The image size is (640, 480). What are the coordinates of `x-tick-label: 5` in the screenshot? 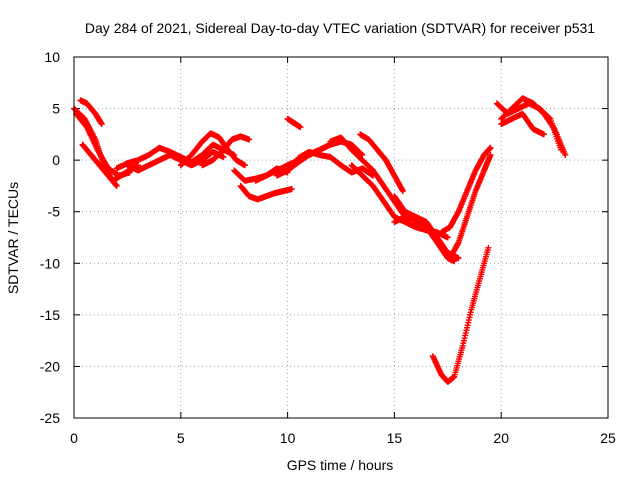 It's located at (181, 438).